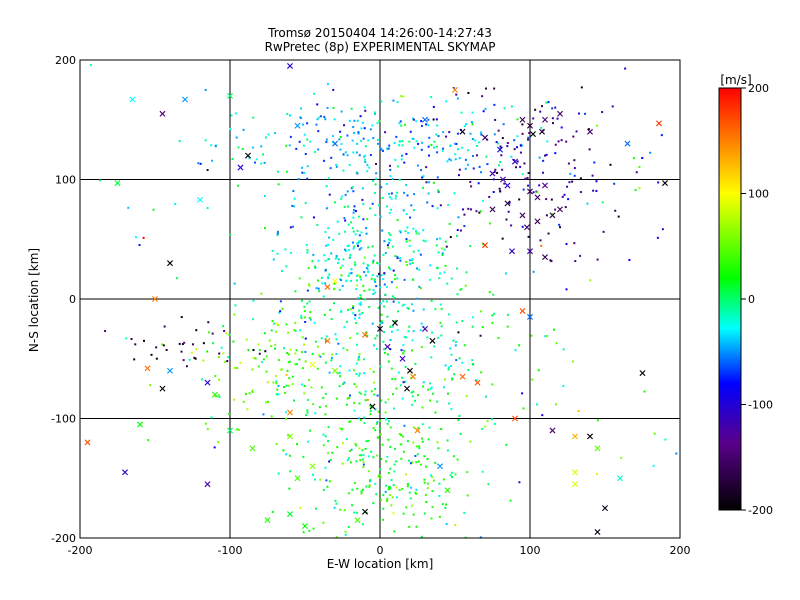 The height and width of the screenshot is (600, 800). Describe the element at coordinates (735, 80) in the screenshot. I see `colorbar-label: [m/s]` at that location.